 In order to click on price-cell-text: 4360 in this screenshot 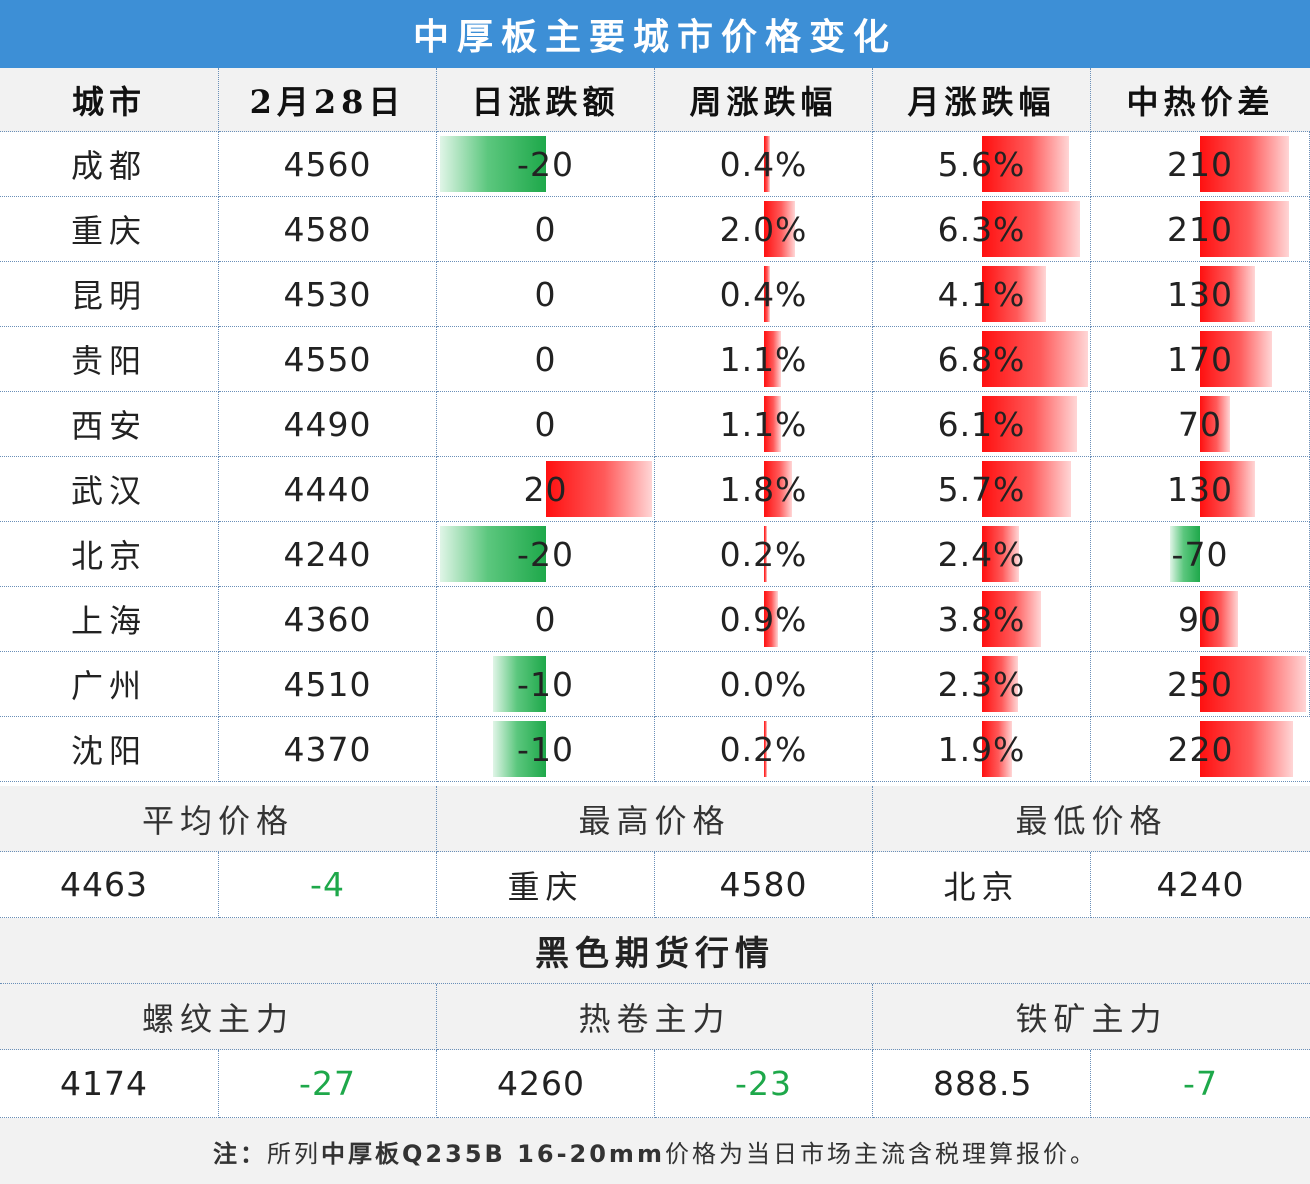, I will do `click(327, 619)`.